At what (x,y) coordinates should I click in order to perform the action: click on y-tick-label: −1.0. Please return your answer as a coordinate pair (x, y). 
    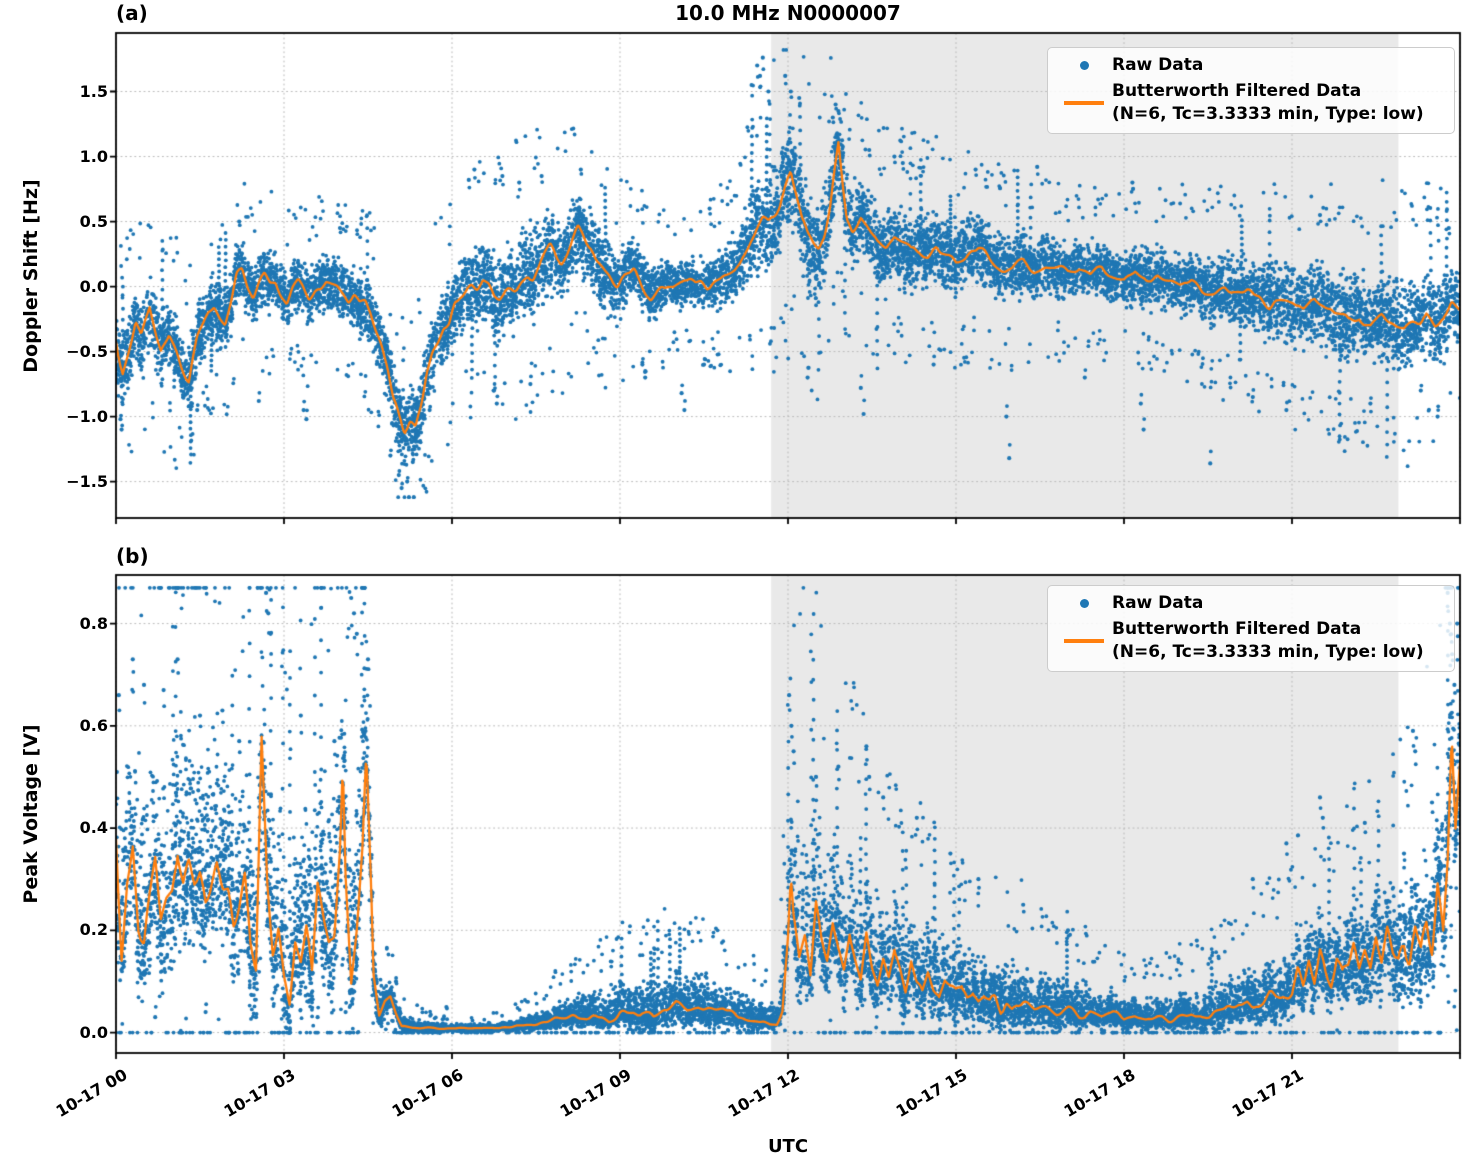
    Looking at the image, I should click on (87, 416).